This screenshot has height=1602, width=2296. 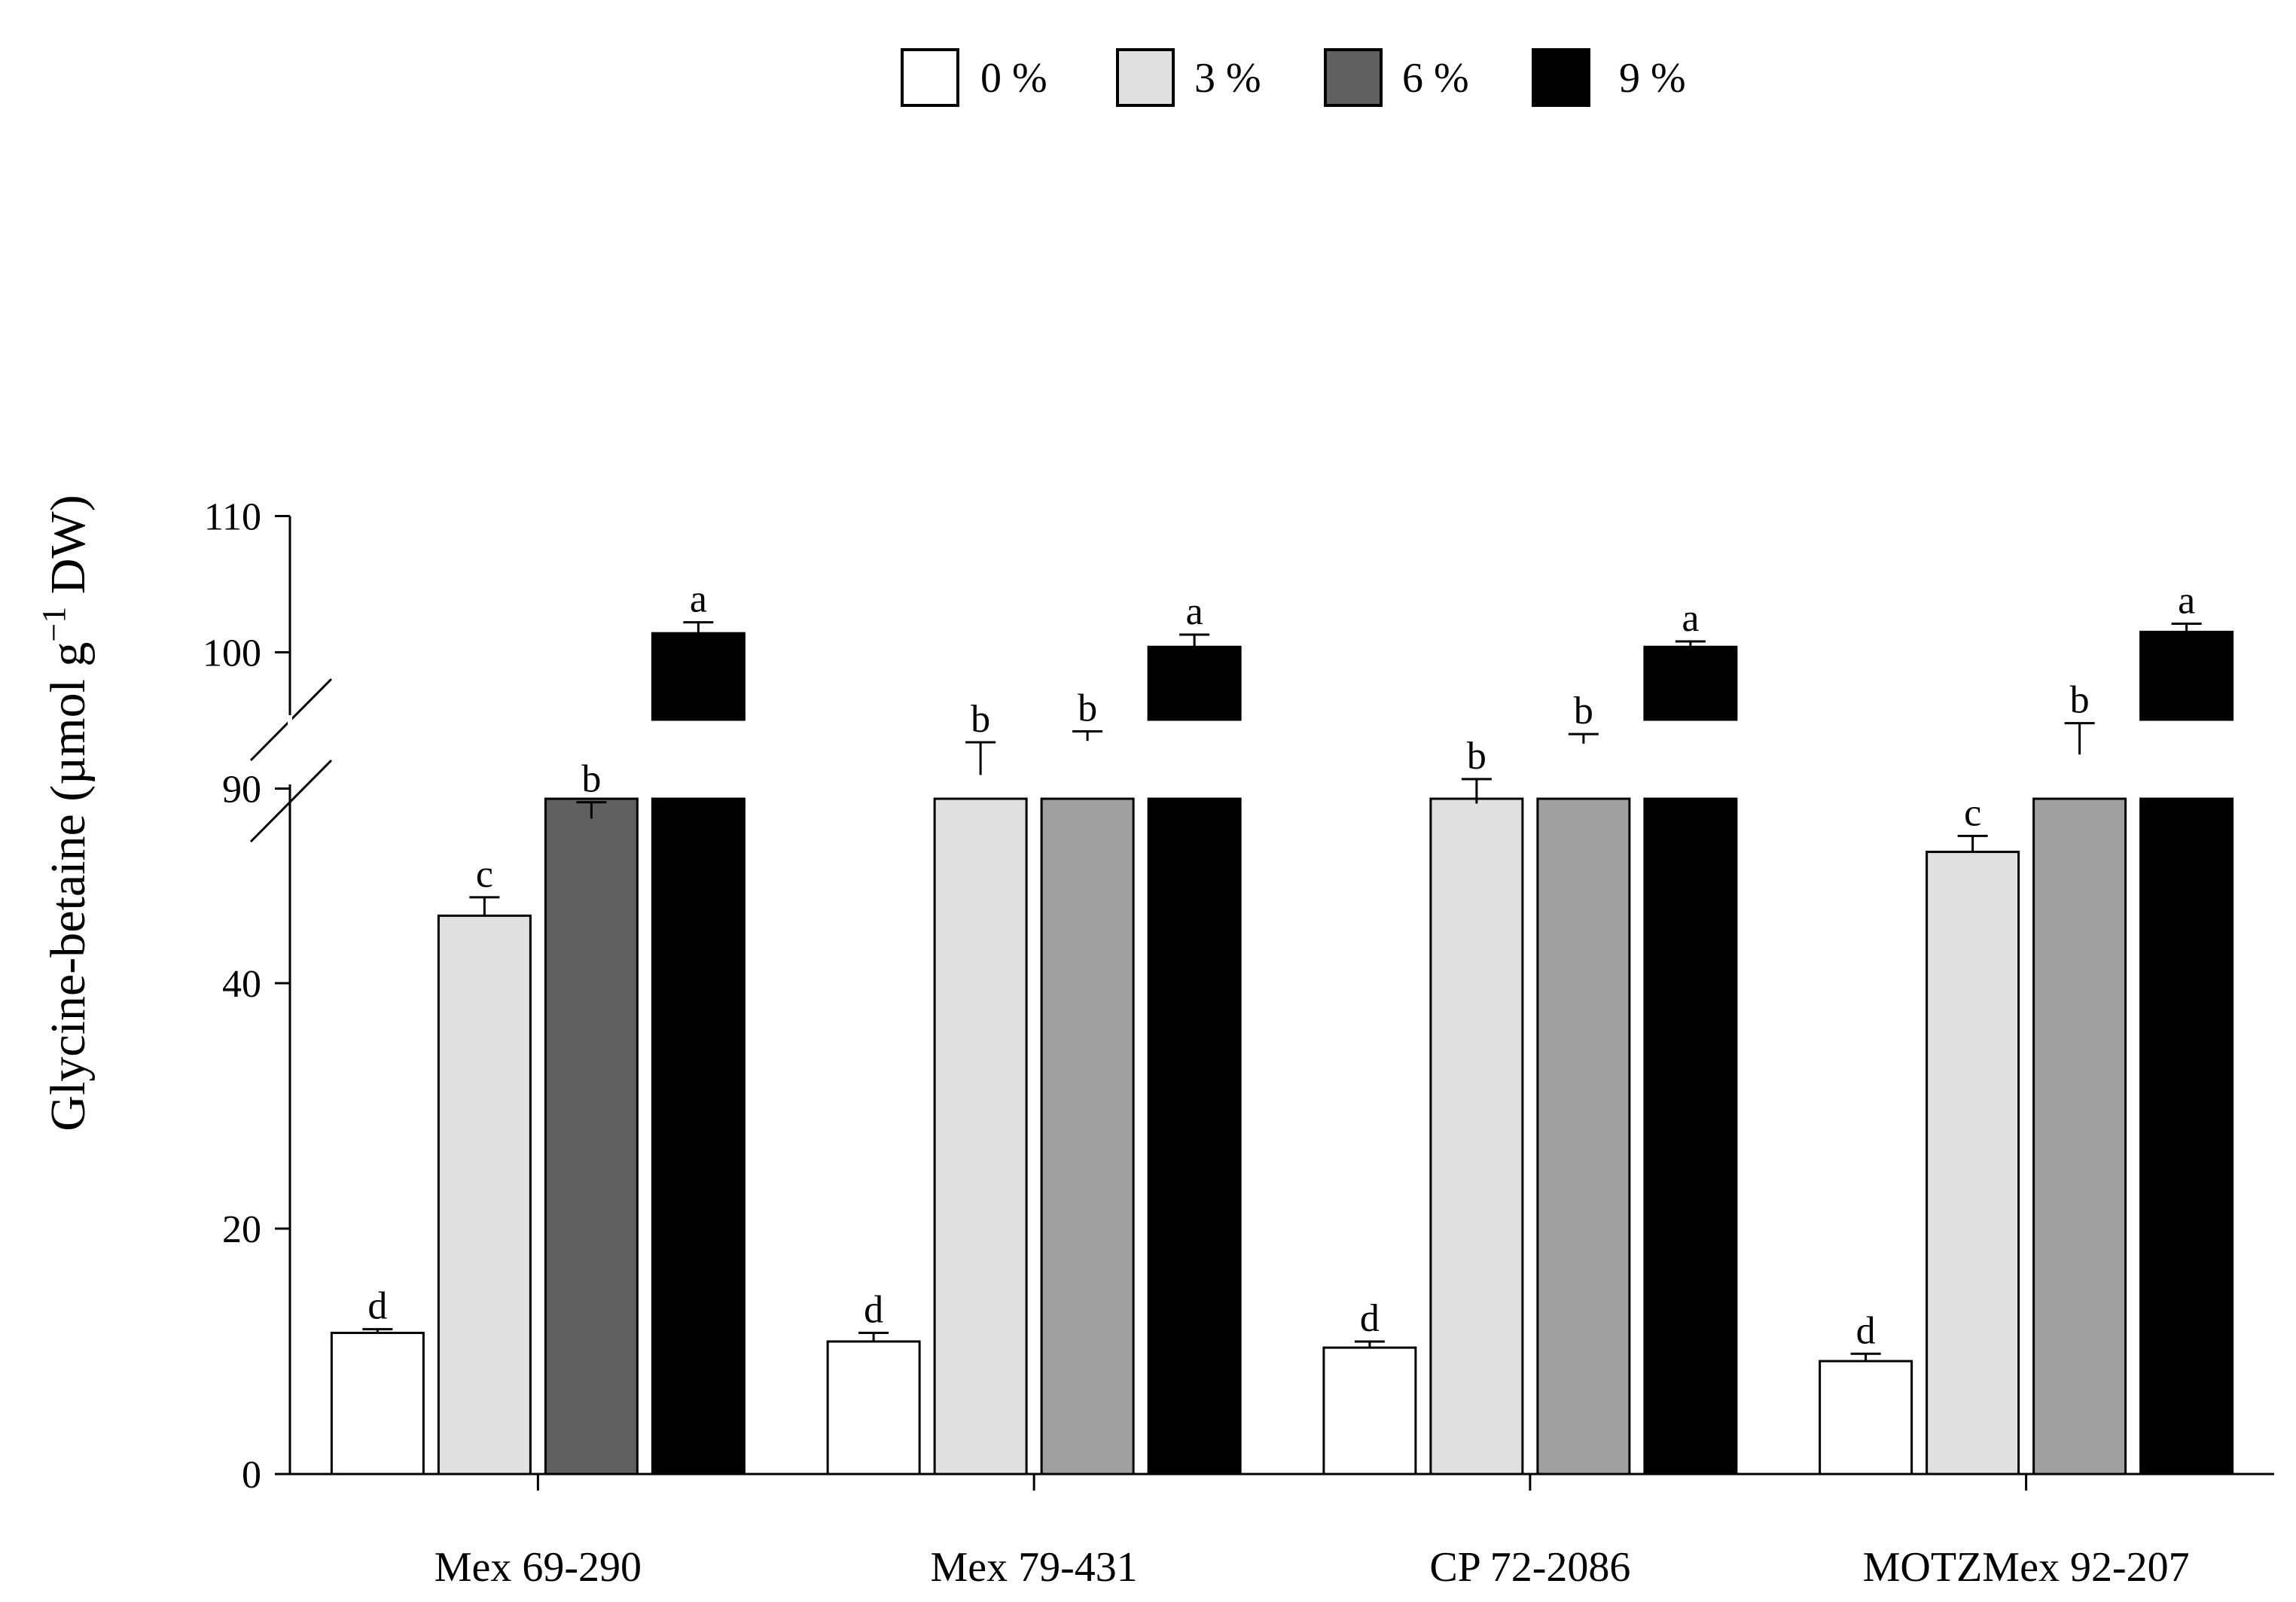 I want to click on y-axis-label-superscript: −1, so click(x=54, y=624).